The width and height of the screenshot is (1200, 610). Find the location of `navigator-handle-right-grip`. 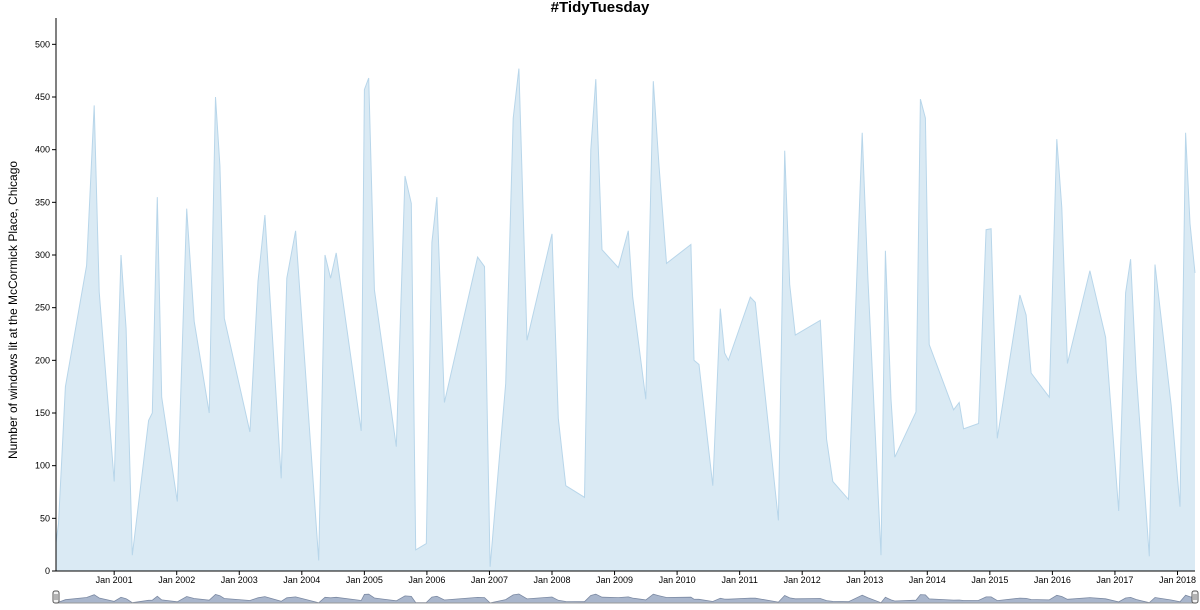

navigator-handle-right-grip is located at coordinates (1195, 597).